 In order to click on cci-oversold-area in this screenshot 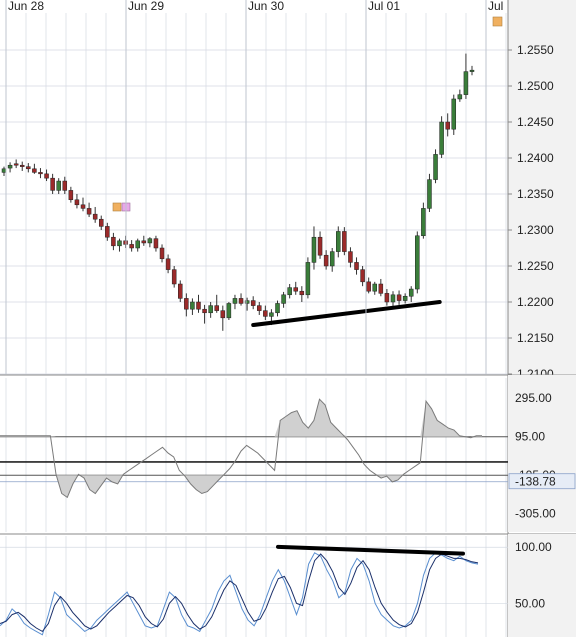, I will do `click(241, 486)`.